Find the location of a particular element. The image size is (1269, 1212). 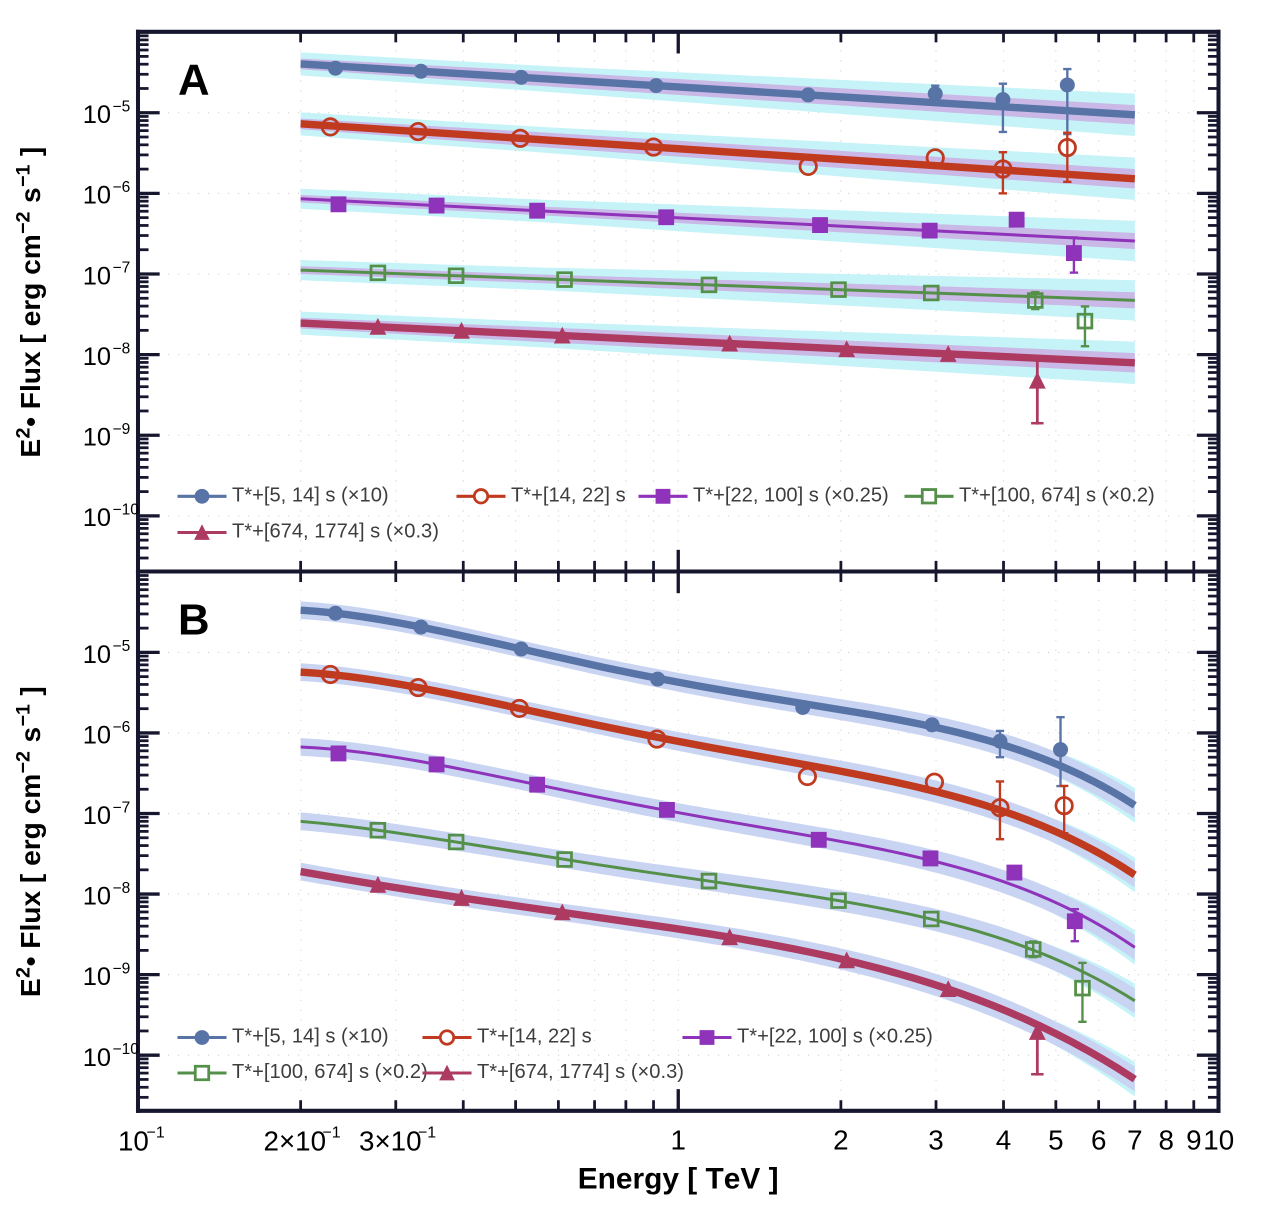

svg-text: 3 is located at coordinates (935, 1140).